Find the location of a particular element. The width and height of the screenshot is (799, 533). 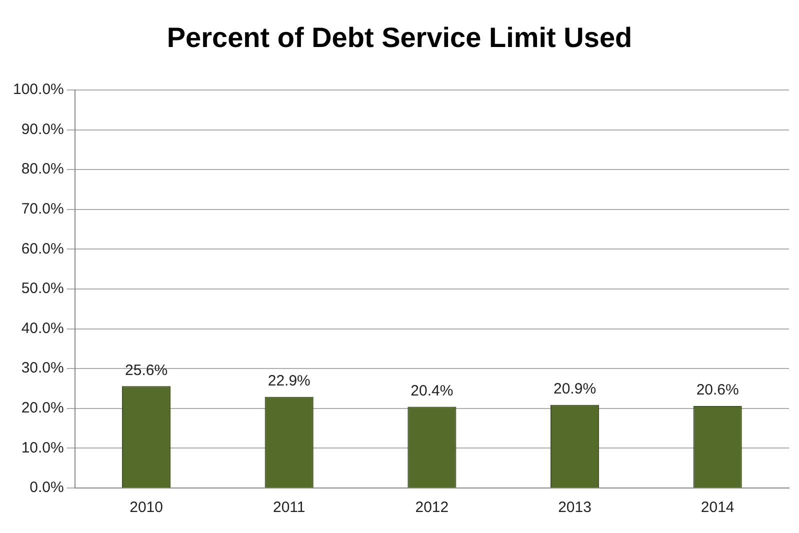

y-tick-label: 60.0% is located at coordinates (42, 249).